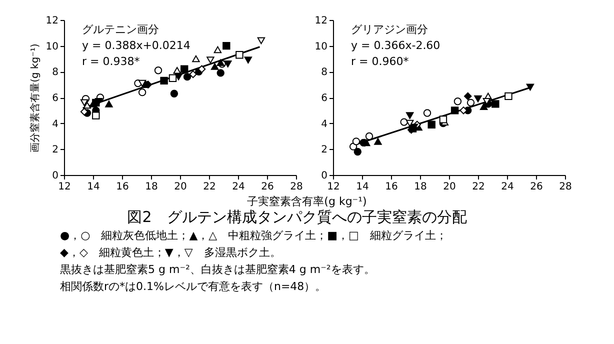 The width and height of the screenshot is (614, 344). Describe the element at coordinates (297, 217) in the screenshot. I see `text: 図2 グルテン構成タンパク質への子実窒素の分配` at that location.